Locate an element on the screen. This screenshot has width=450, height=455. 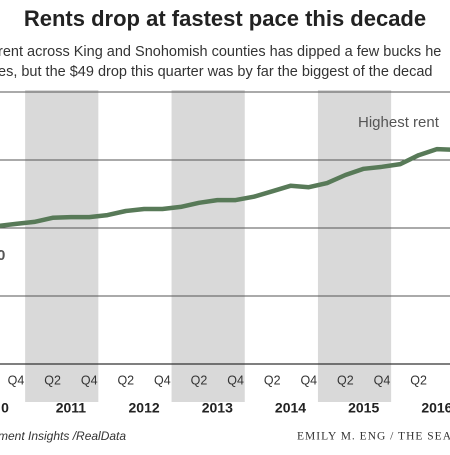
source: ment Insights /RealData is located at coordinates (63, 436).